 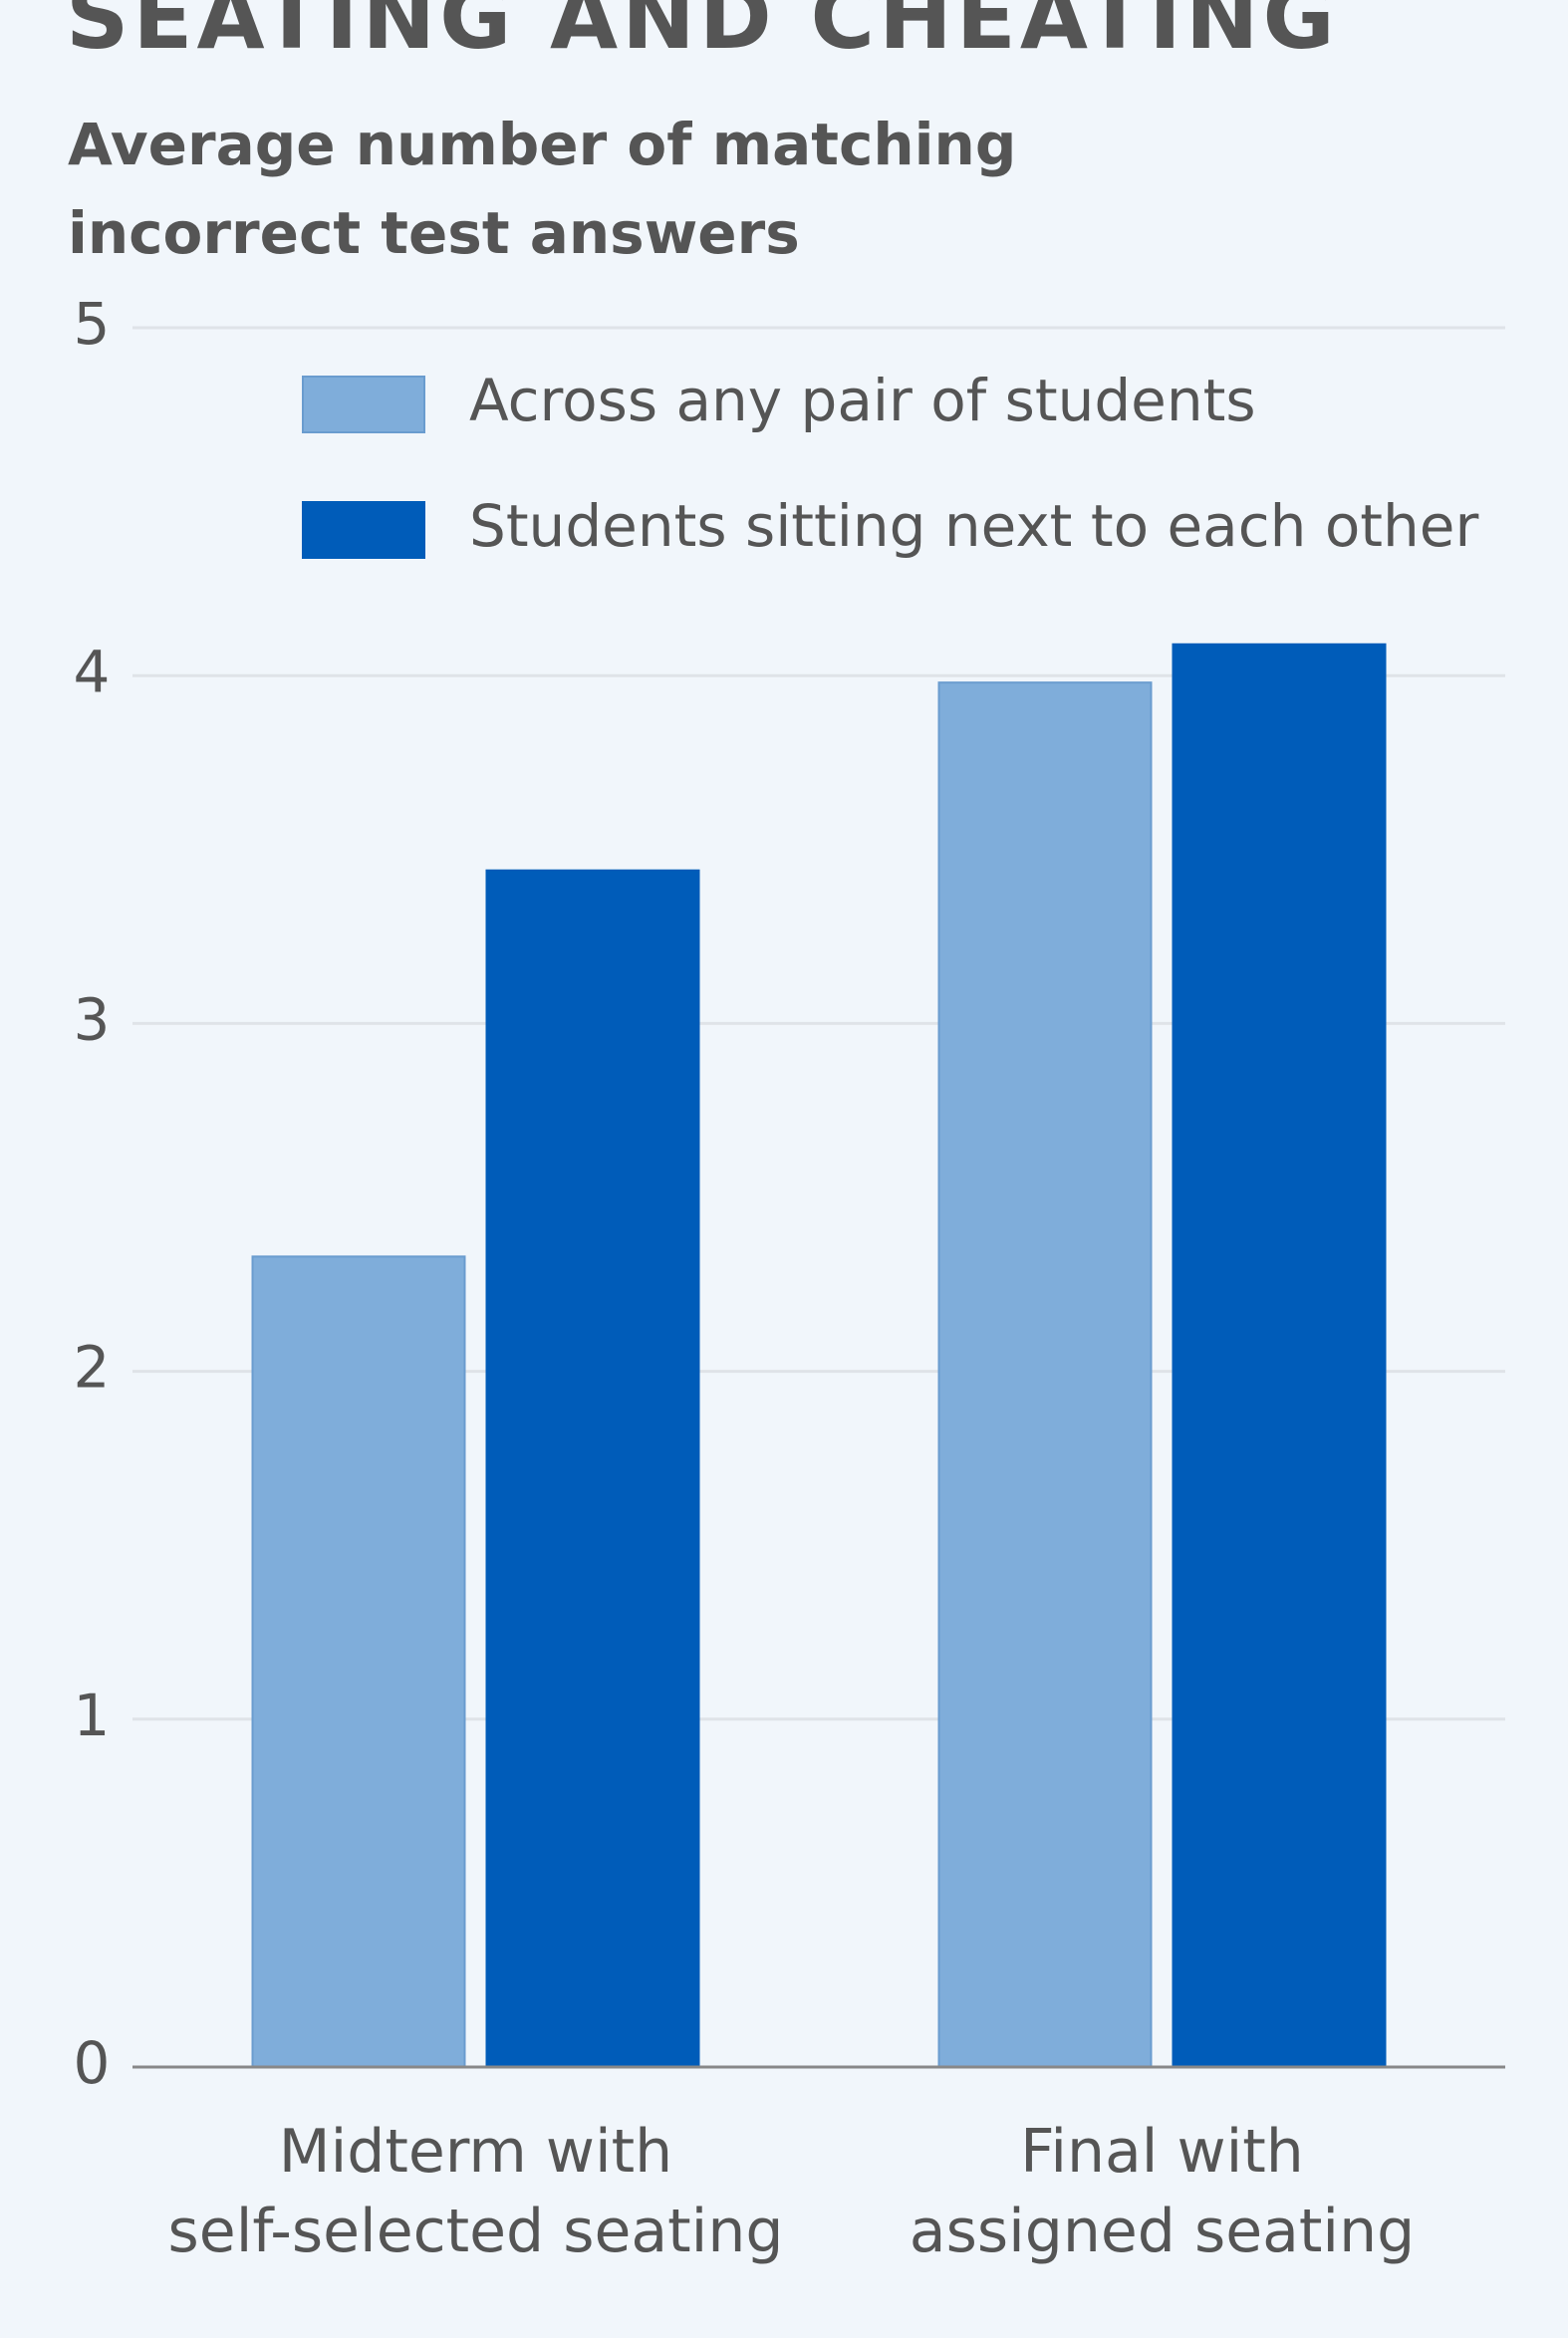 What do you see at coordinates (862, 400) in the screenshot?
I see `legend-label: Across any pair of students` at bounding box center [862, 400].